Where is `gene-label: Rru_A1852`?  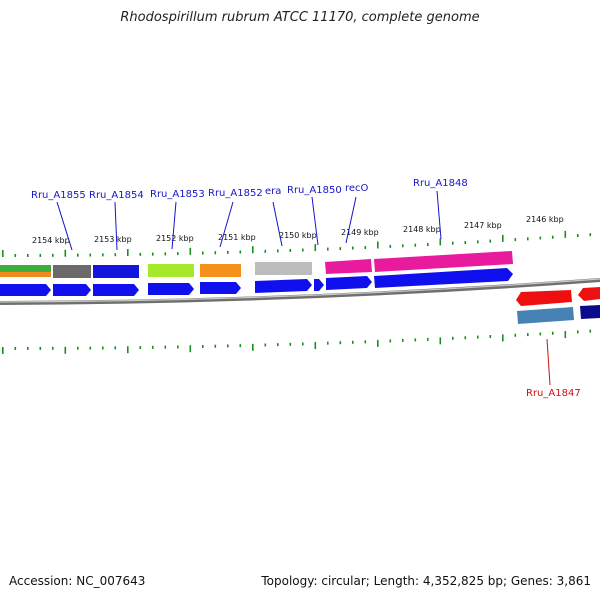
gene-label: Rru_A1852 is located at coordinates (235, 193).